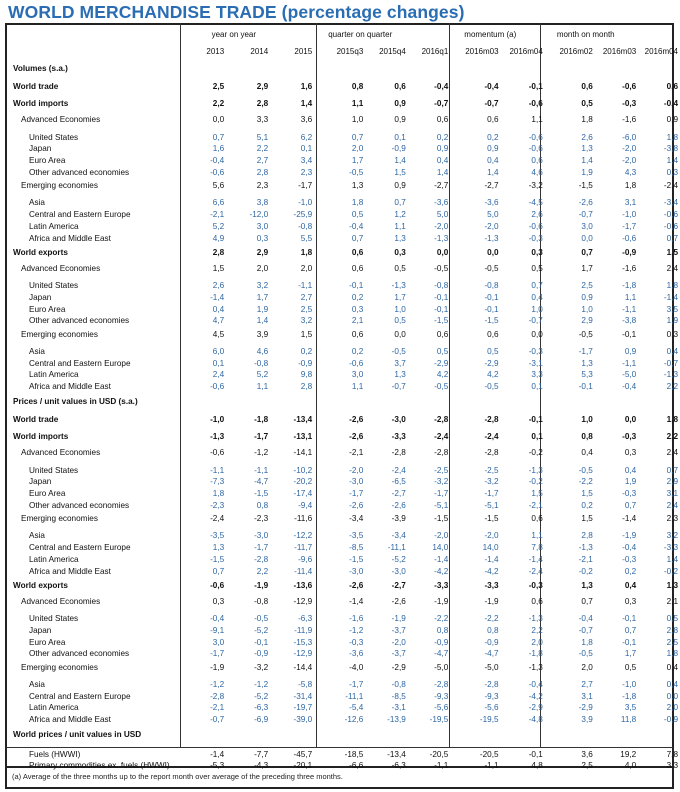 This screenshot has height=792, width=680. I want to click on cell-value: -2,1, so click(585, 559).